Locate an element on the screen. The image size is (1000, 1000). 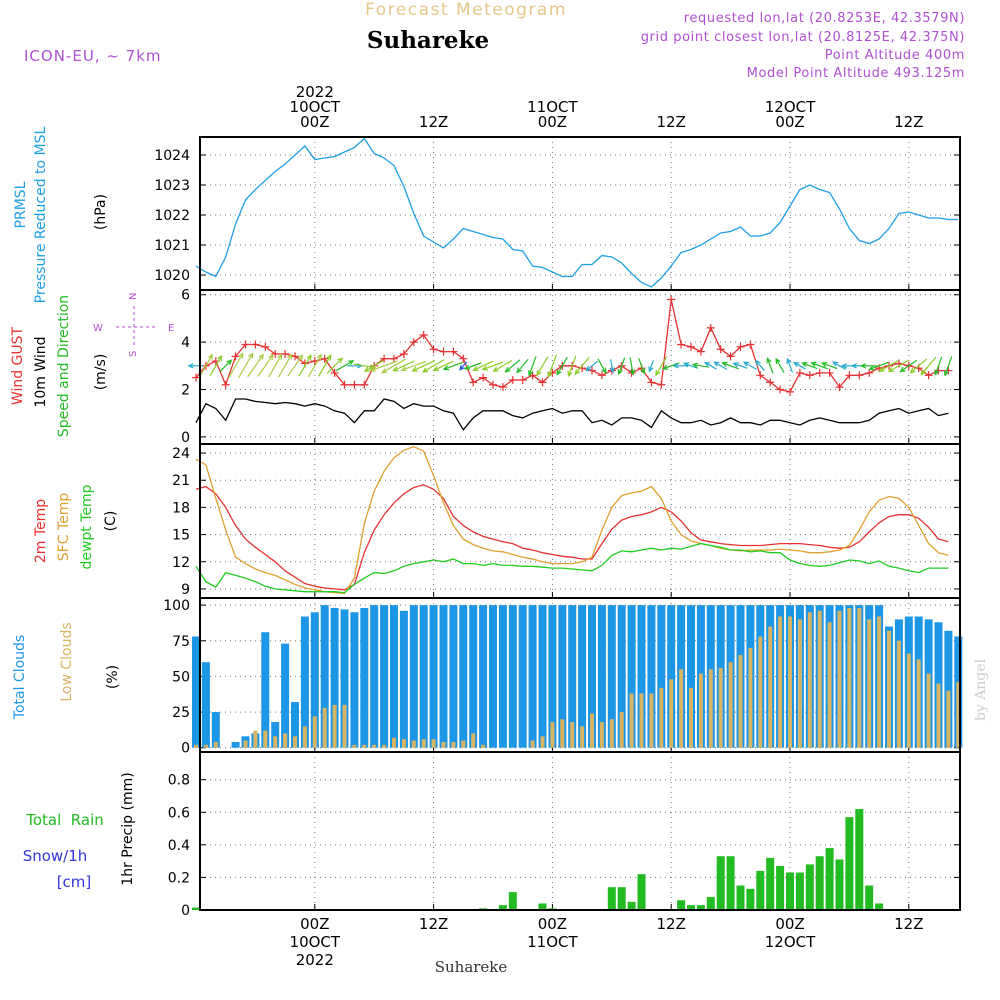
y-tick-label-clouds: 75 is located at coordinates (181, 642).